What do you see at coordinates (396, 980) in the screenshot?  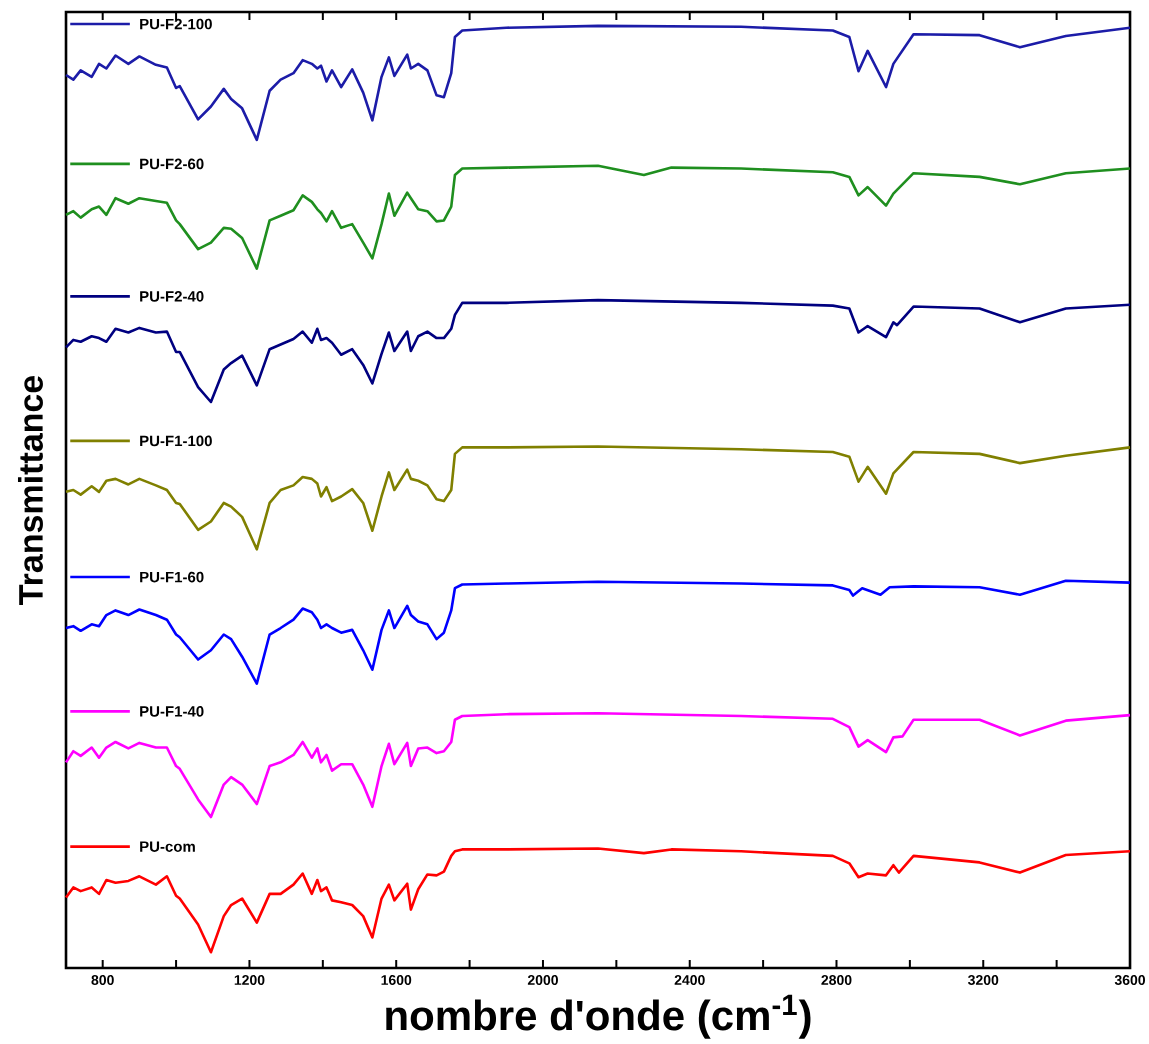 I see `x-tick-label: 1600` at bounding box center [396, 980].